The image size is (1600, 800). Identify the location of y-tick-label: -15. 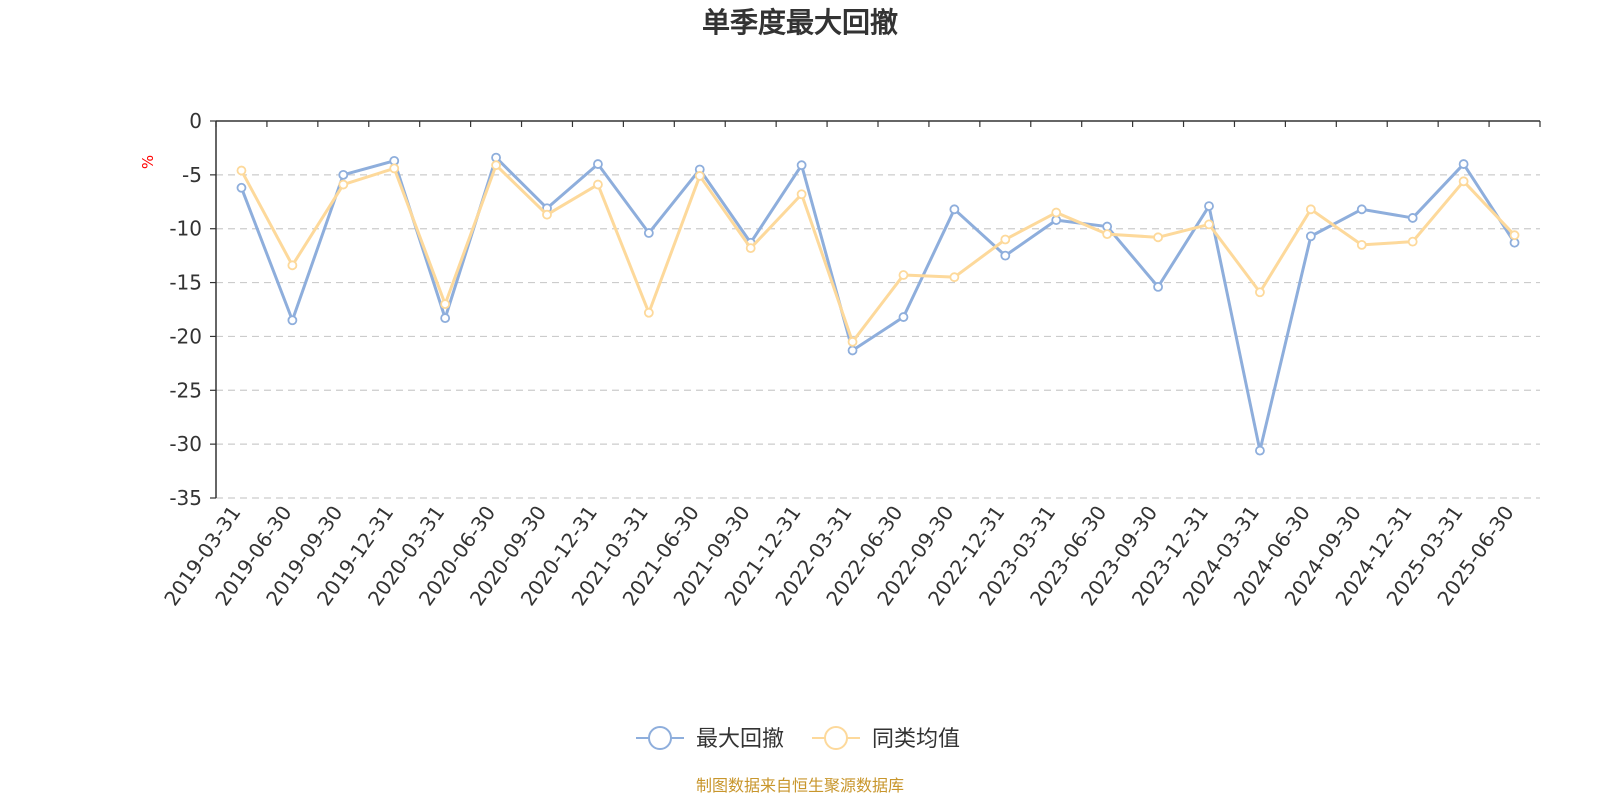
(185, 283).